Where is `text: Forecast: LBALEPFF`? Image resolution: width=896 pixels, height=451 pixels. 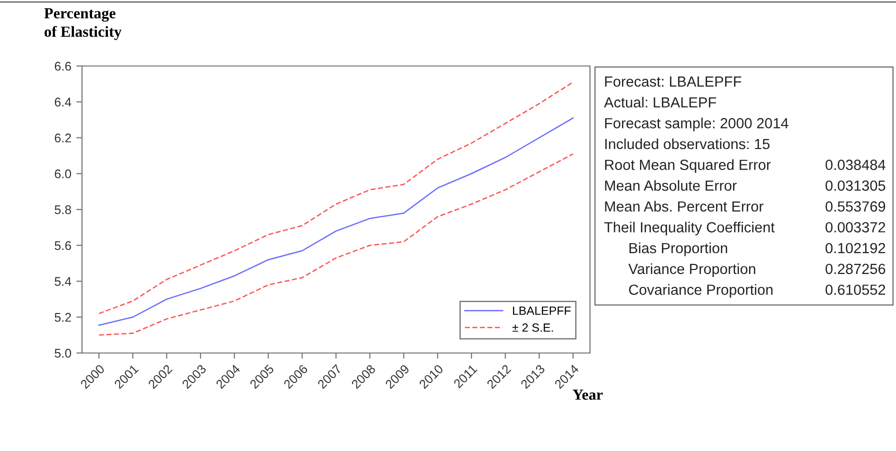
text: Forecast: LBALEPFF is located at coordinates (673, 81).